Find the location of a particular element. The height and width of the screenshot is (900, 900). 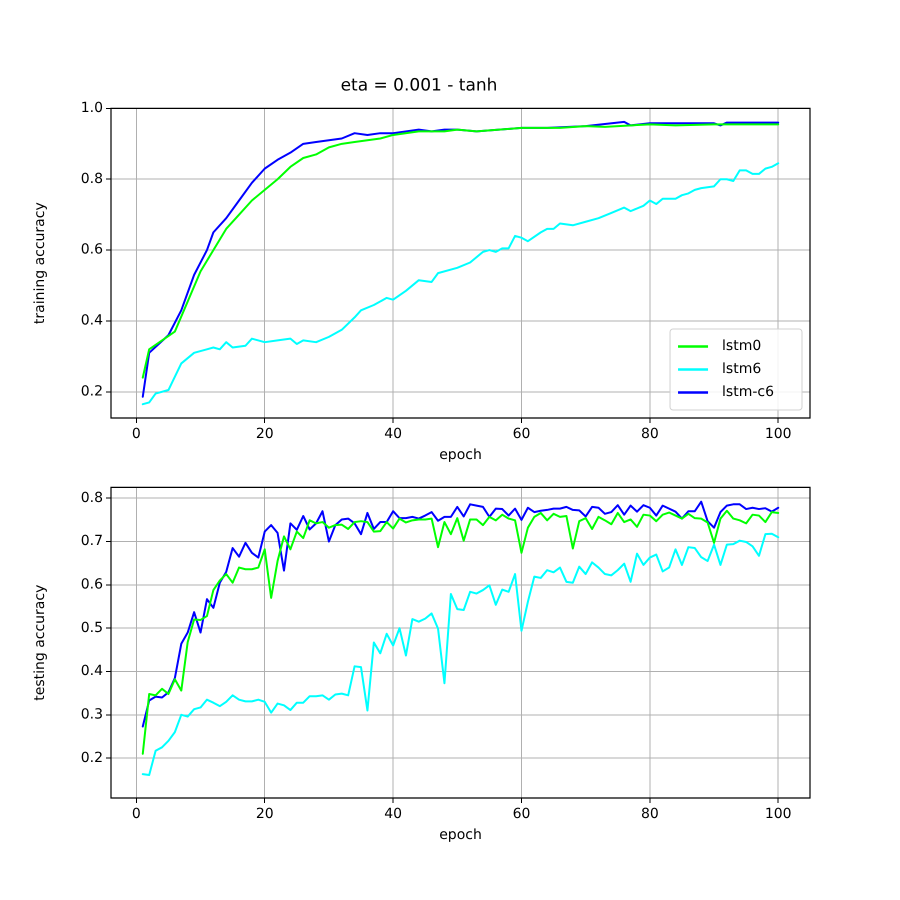

legend-label: lstm-c6 is located at coordinates (748, 392).